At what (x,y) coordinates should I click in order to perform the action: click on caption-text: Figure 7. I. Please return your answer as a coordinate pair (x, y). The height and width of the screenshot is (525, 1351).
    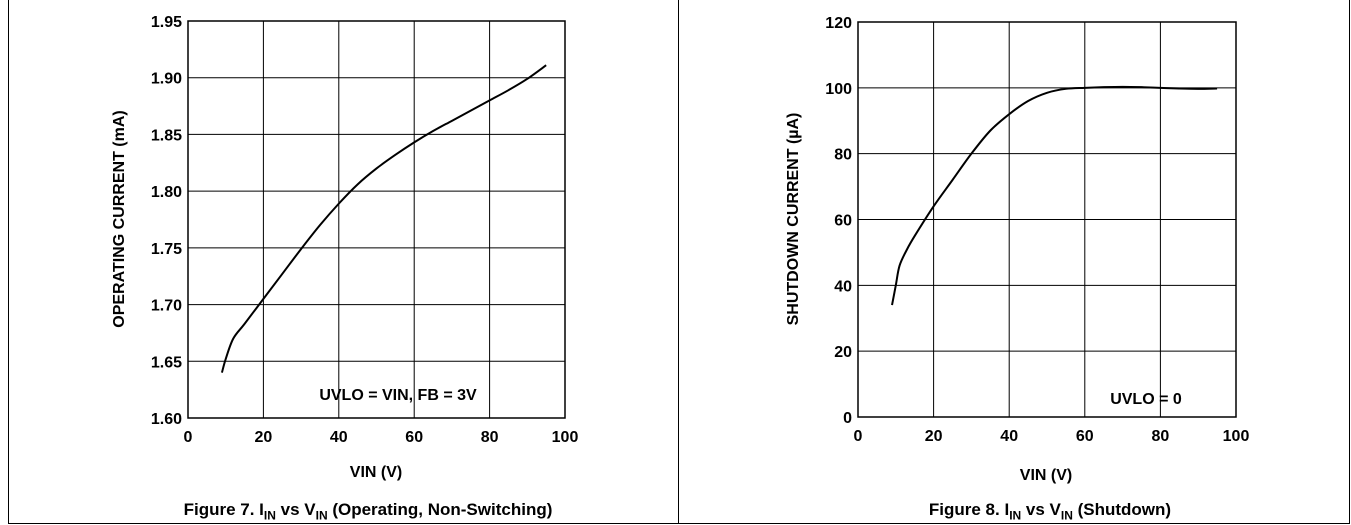
    Looking at the image, I should click on (223, 509).